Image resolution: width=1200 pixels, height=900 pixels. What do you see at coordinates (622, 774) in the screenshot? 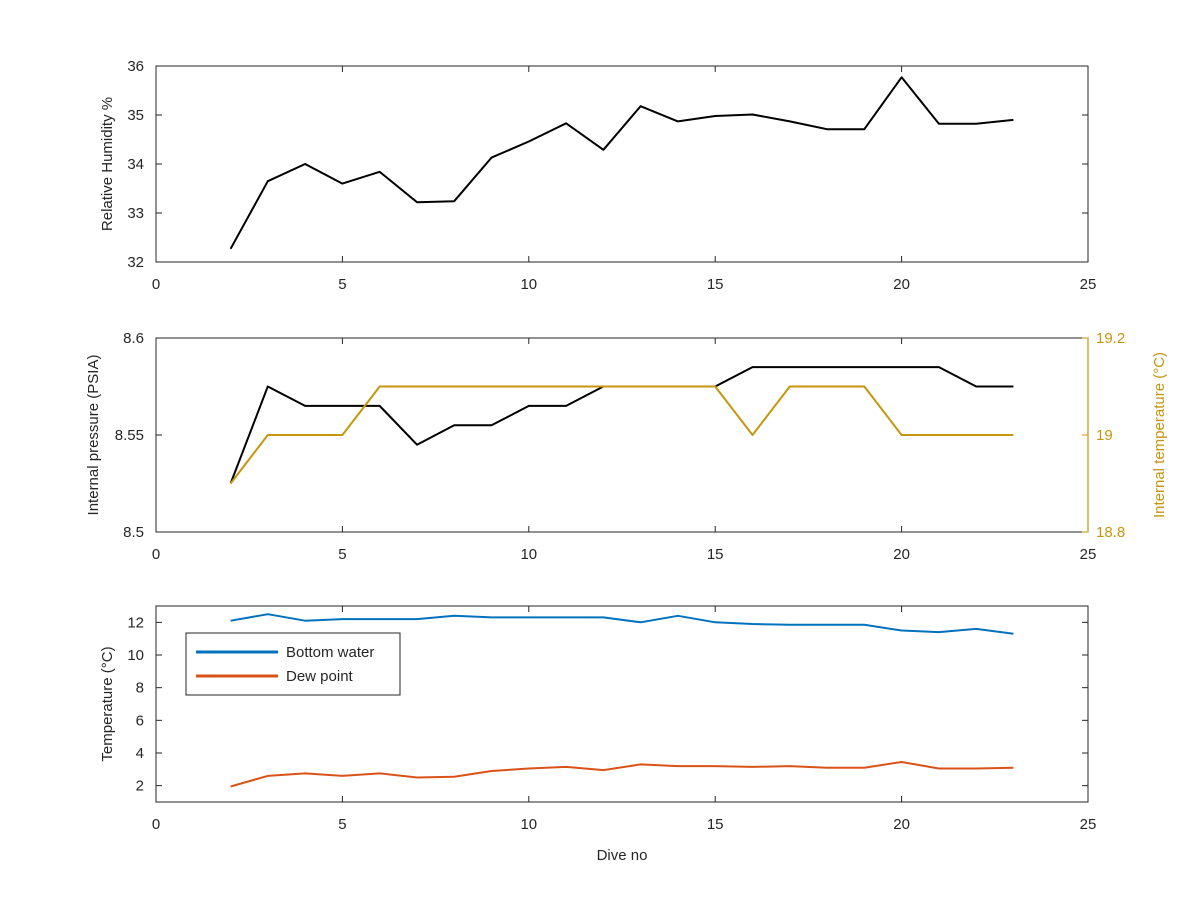
I see `dew-point-line` at bounding box center [622, 774].